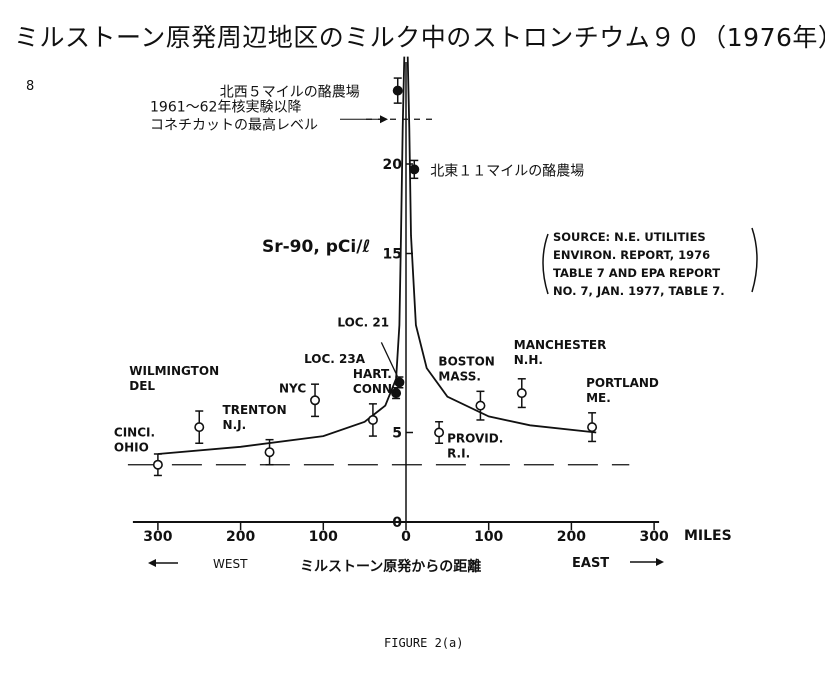 The width and height of the screenshot is (825, 673). I want to click on point-label-11-0: MANCHESTER, so click(560, 345).